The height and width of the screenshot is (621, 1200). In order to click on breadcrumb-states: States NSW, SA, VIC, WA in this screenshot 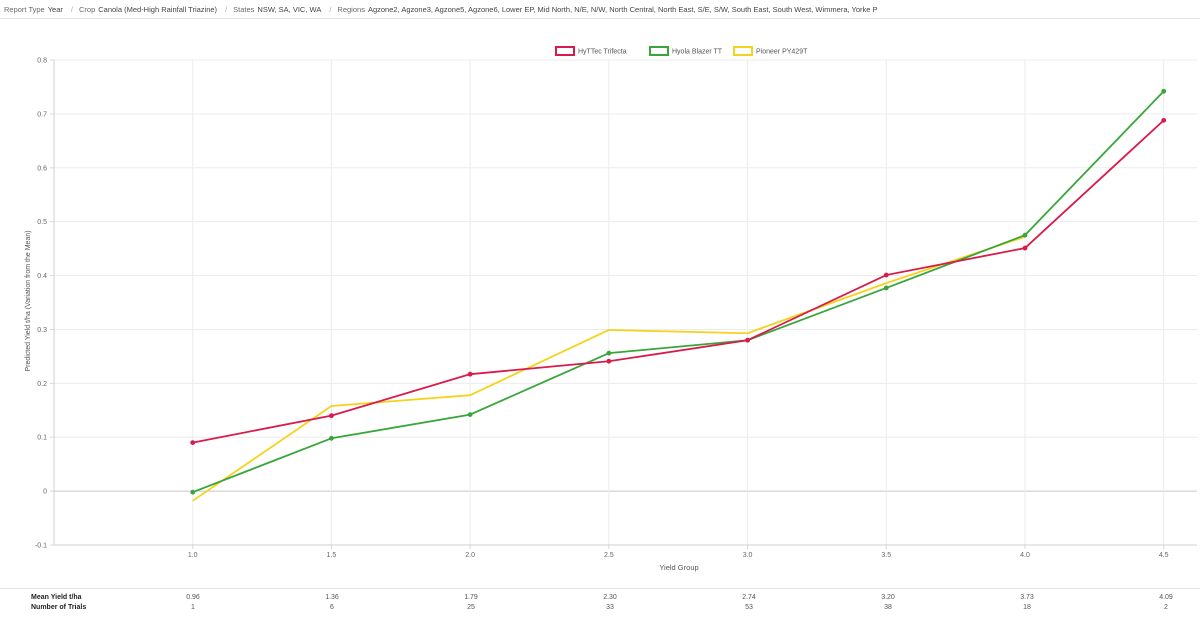, I will do `click(278, 9)`.